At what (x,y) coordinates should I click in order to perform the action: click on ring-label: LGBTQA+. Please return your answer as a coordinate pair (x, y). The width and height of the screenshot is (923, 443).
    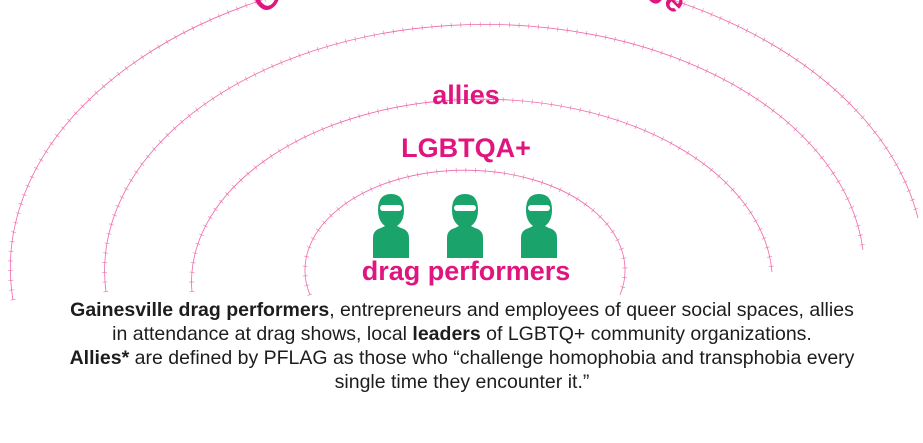
    Looking at the image, I should click on (466, 148).